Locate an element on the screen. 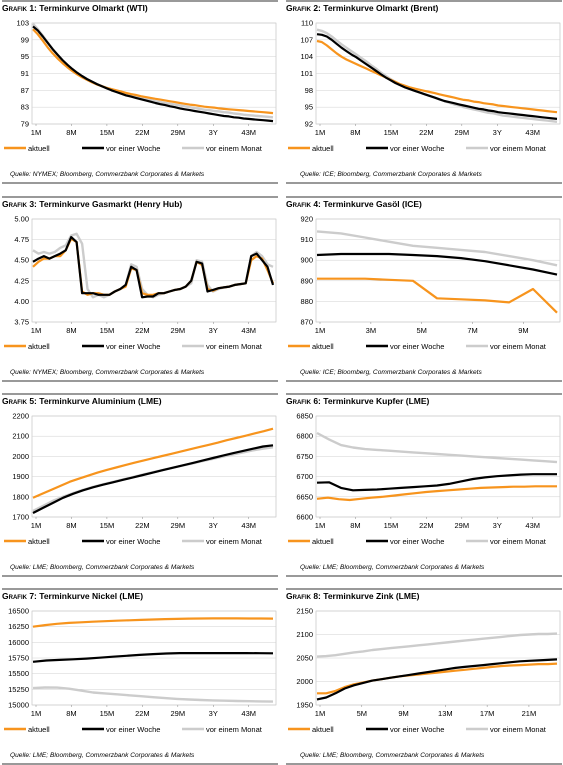 The width and height of the screenshot is (563, 765). x-tick-label: 13M is located at coordinates (445, 713).